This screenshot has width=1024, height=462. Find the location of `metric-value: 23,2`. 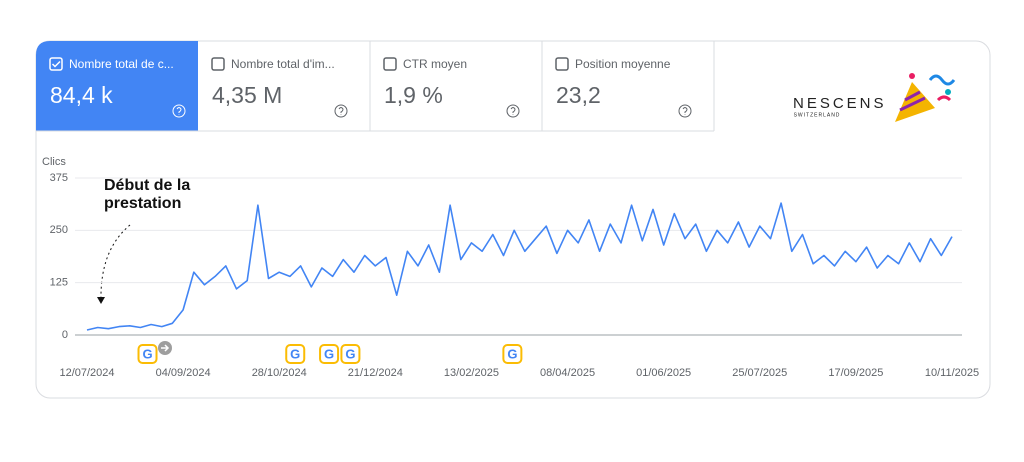

metric-value: 23,2 is located at coordinates (578, 95).